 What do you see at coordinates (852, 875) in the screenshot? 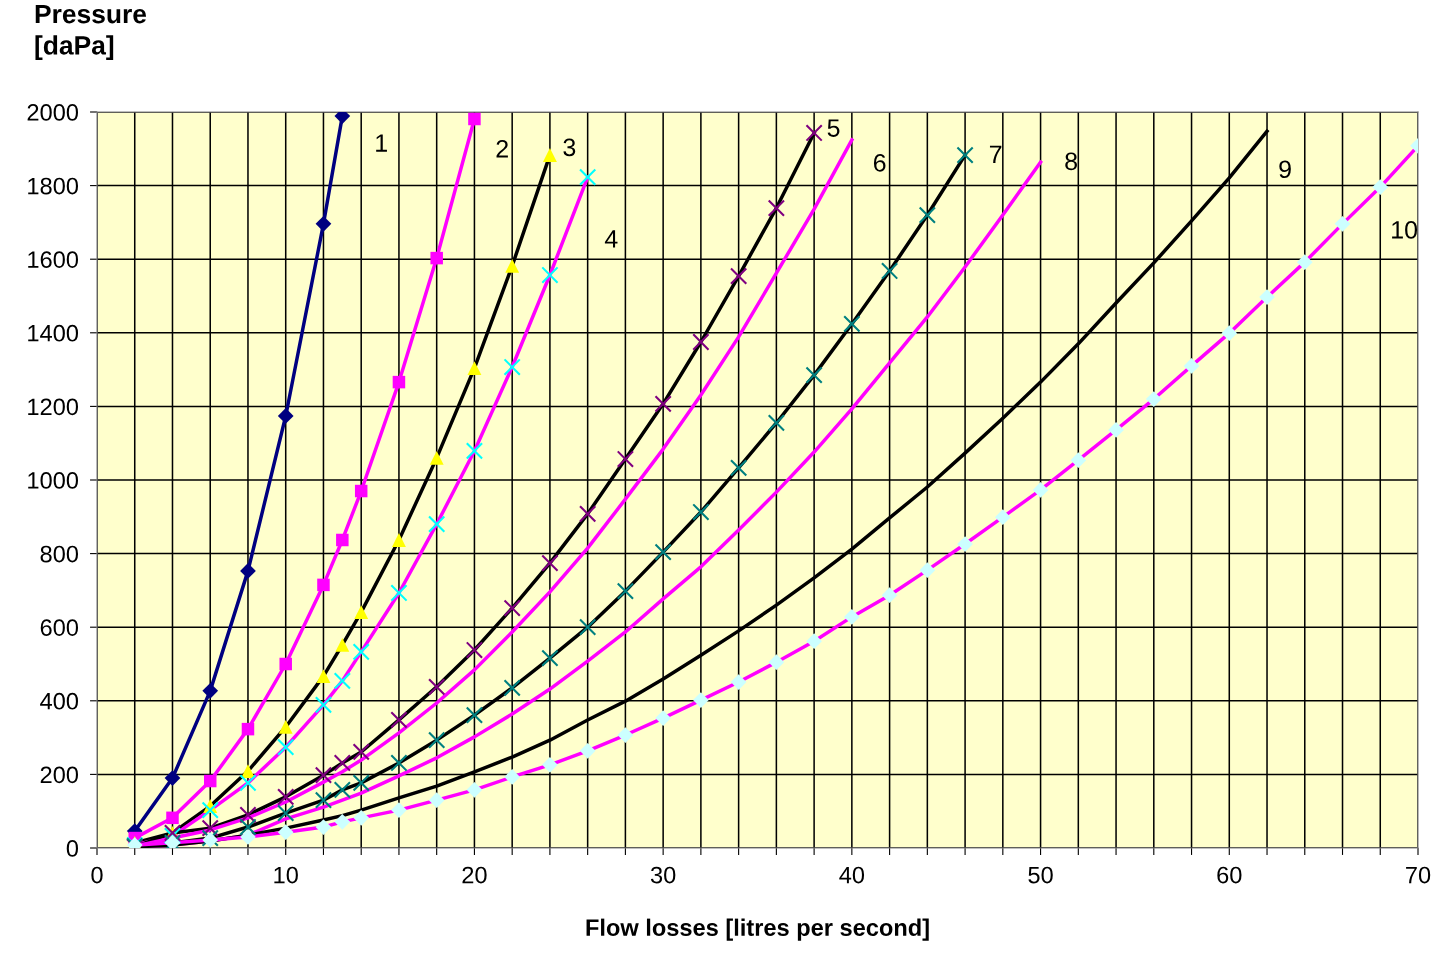
I see `x-tick-label: 40` at bounding box center [852, 875].